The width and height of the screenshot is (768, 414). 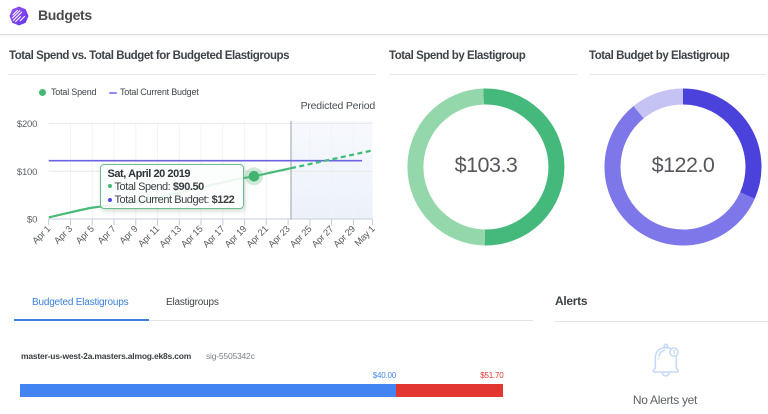 What do you see at coordinates (107, 235) in the screenshot?
I see `svg-text: Apr 7` at bounding box center [107, 235].